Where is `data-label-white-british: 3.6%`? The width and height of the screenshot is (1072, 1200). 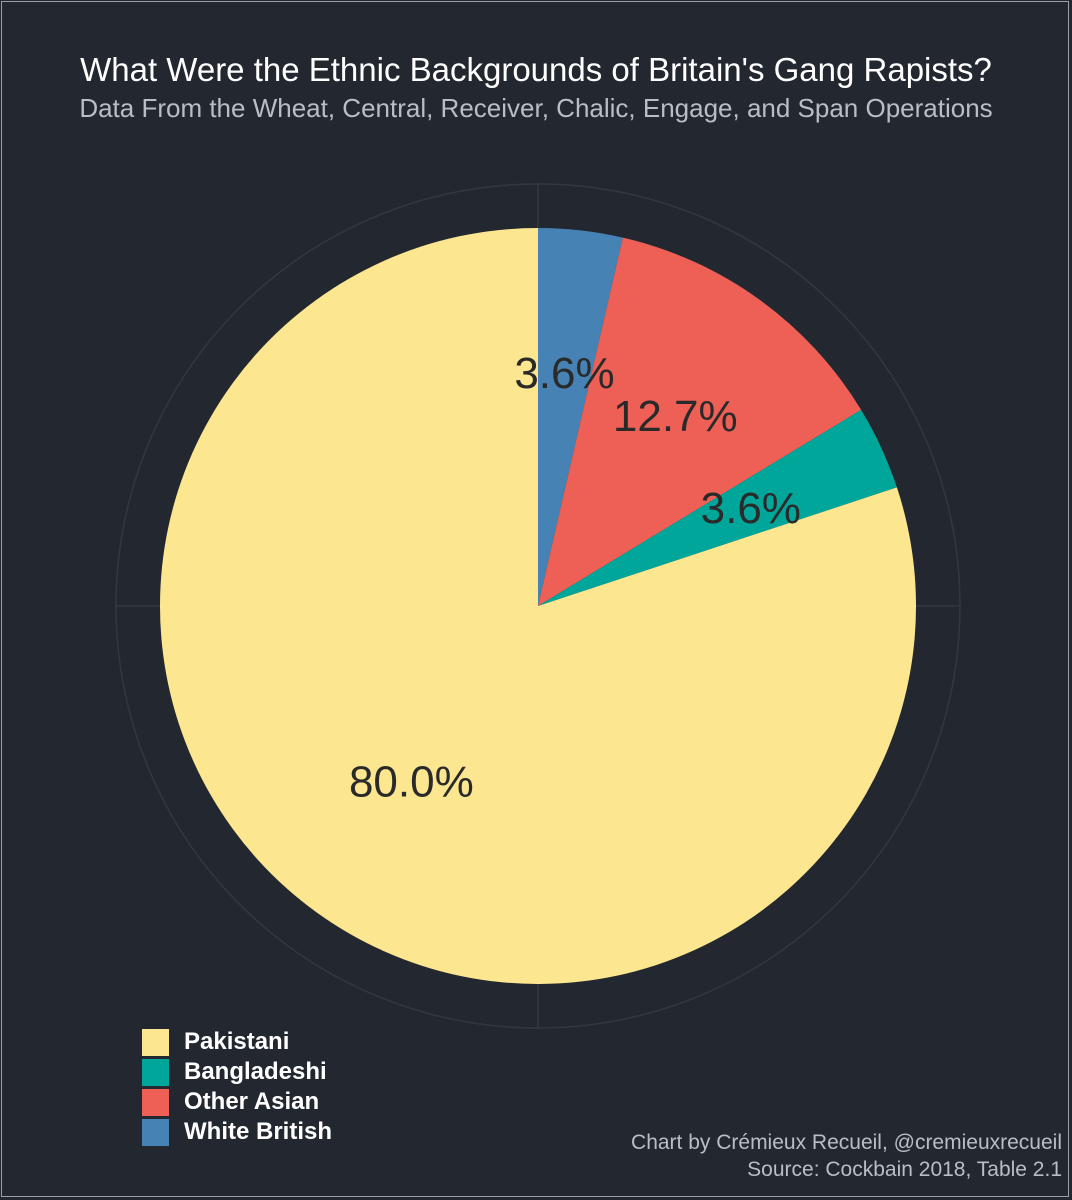
data-label-white-british: 3.6% is located at coordinates (564, 373).